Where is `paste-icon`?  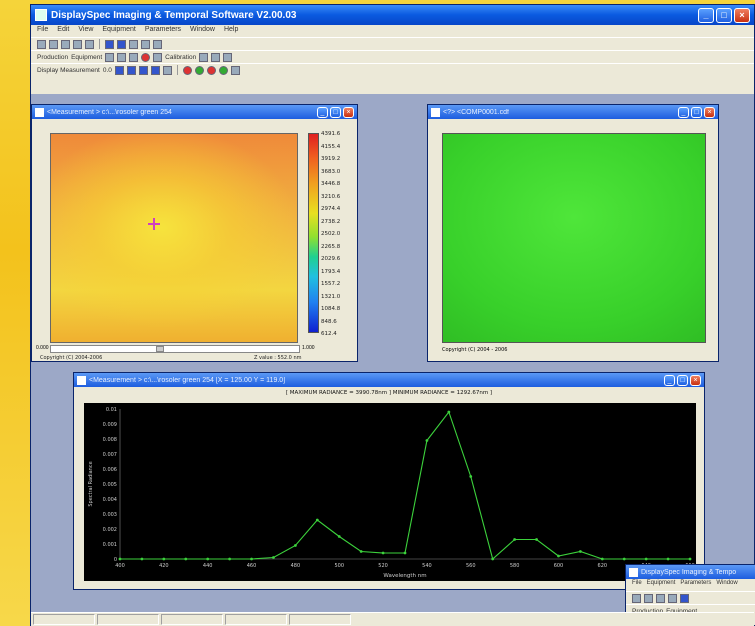
paste-icon is located at coordinates (89, 44).